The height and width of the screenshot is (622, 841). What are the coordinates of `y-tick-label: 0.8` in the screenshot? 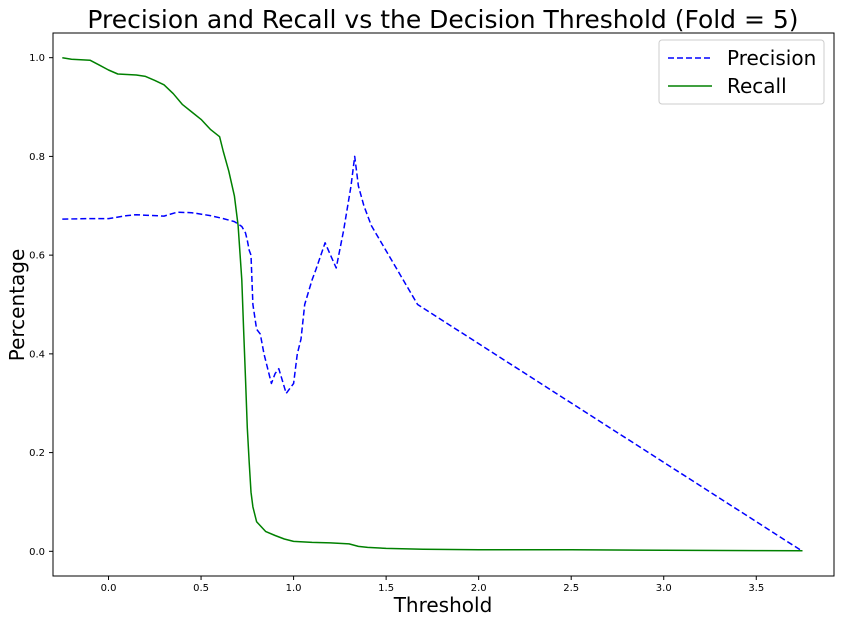 It's located at (37, 157).